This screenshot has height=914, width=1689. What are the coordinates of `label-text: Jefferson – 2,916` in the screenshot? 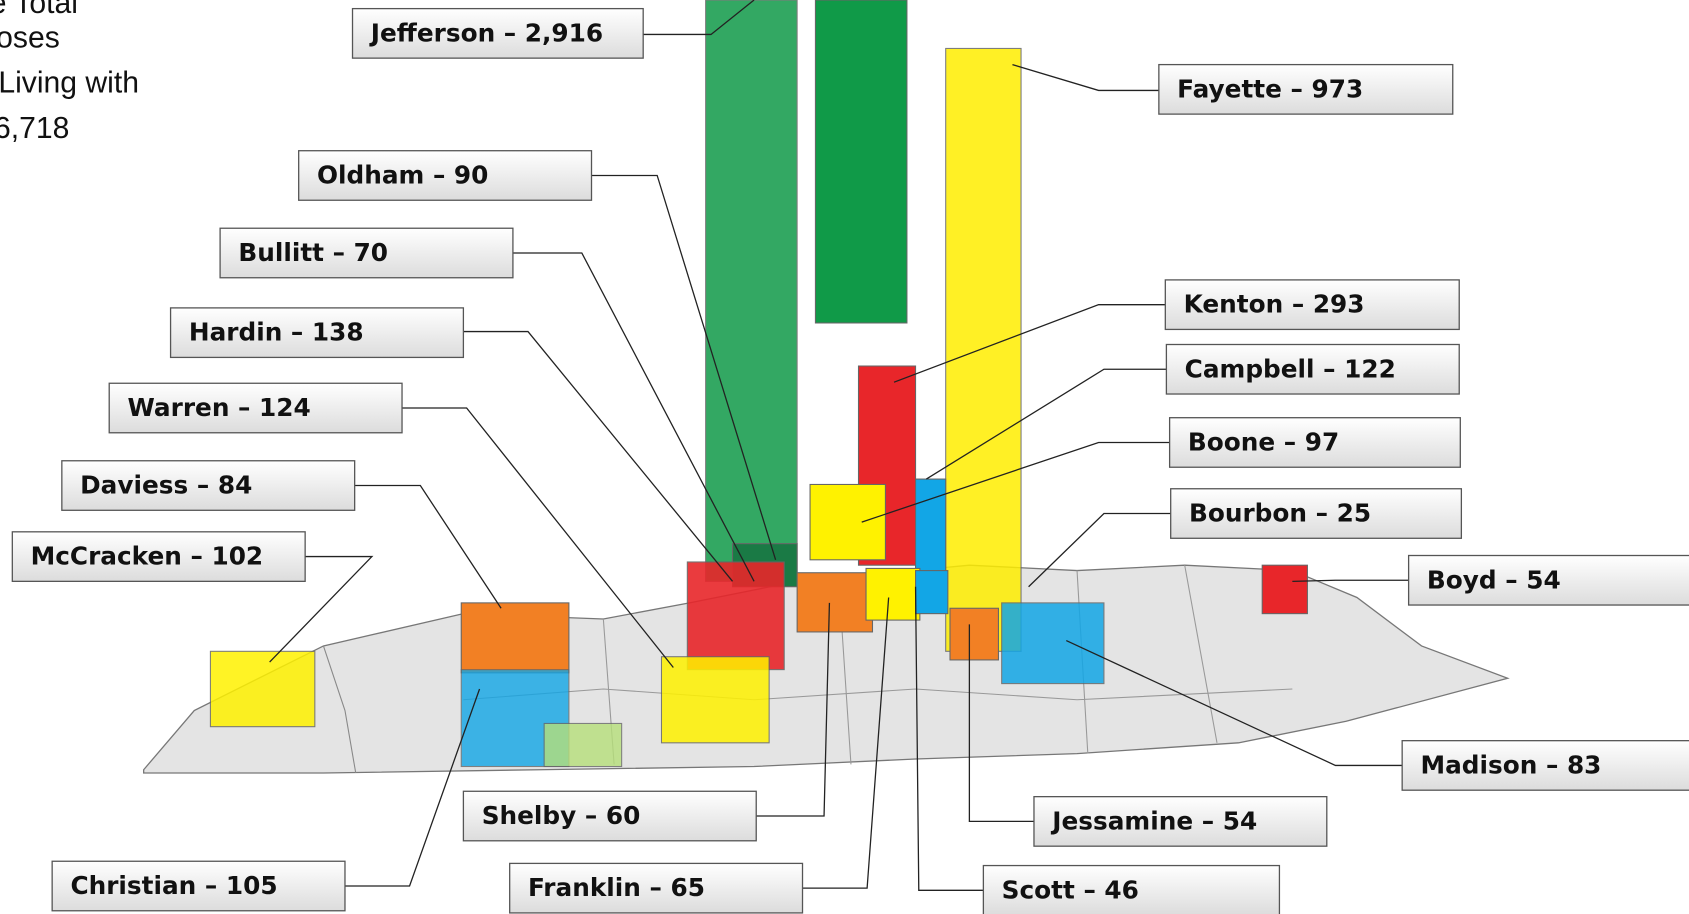 It's located at (486, 32).